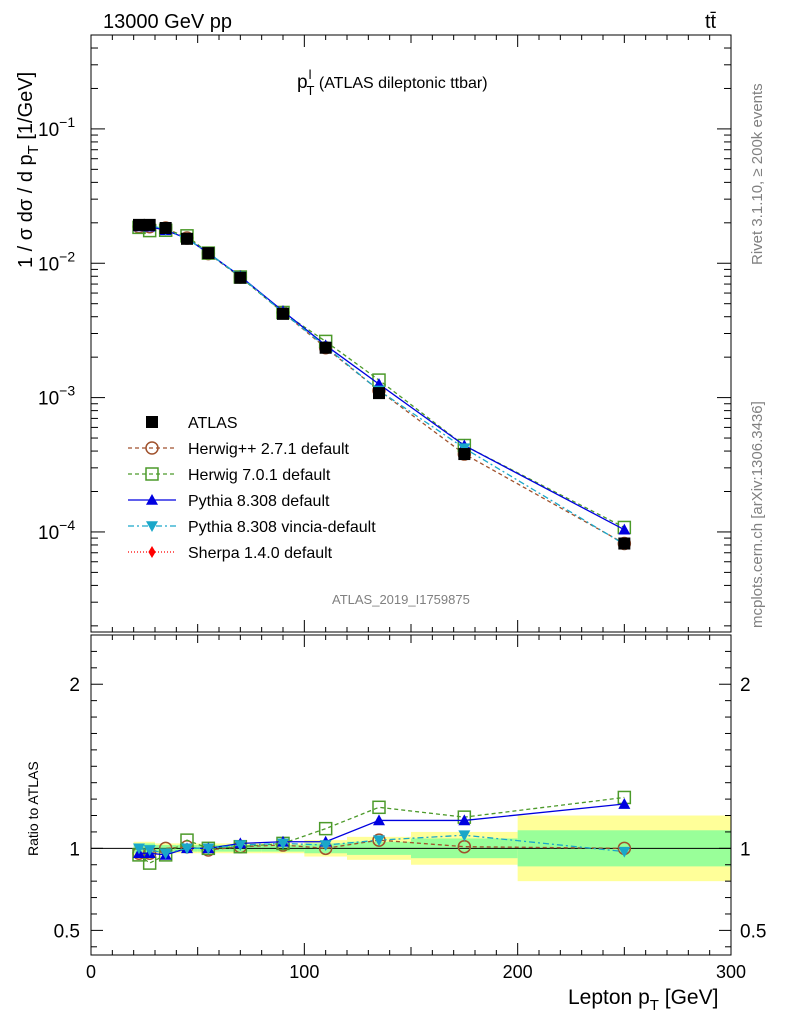  I want to click on y-axis-label-unit: [1/GeV], so click(26, 108).